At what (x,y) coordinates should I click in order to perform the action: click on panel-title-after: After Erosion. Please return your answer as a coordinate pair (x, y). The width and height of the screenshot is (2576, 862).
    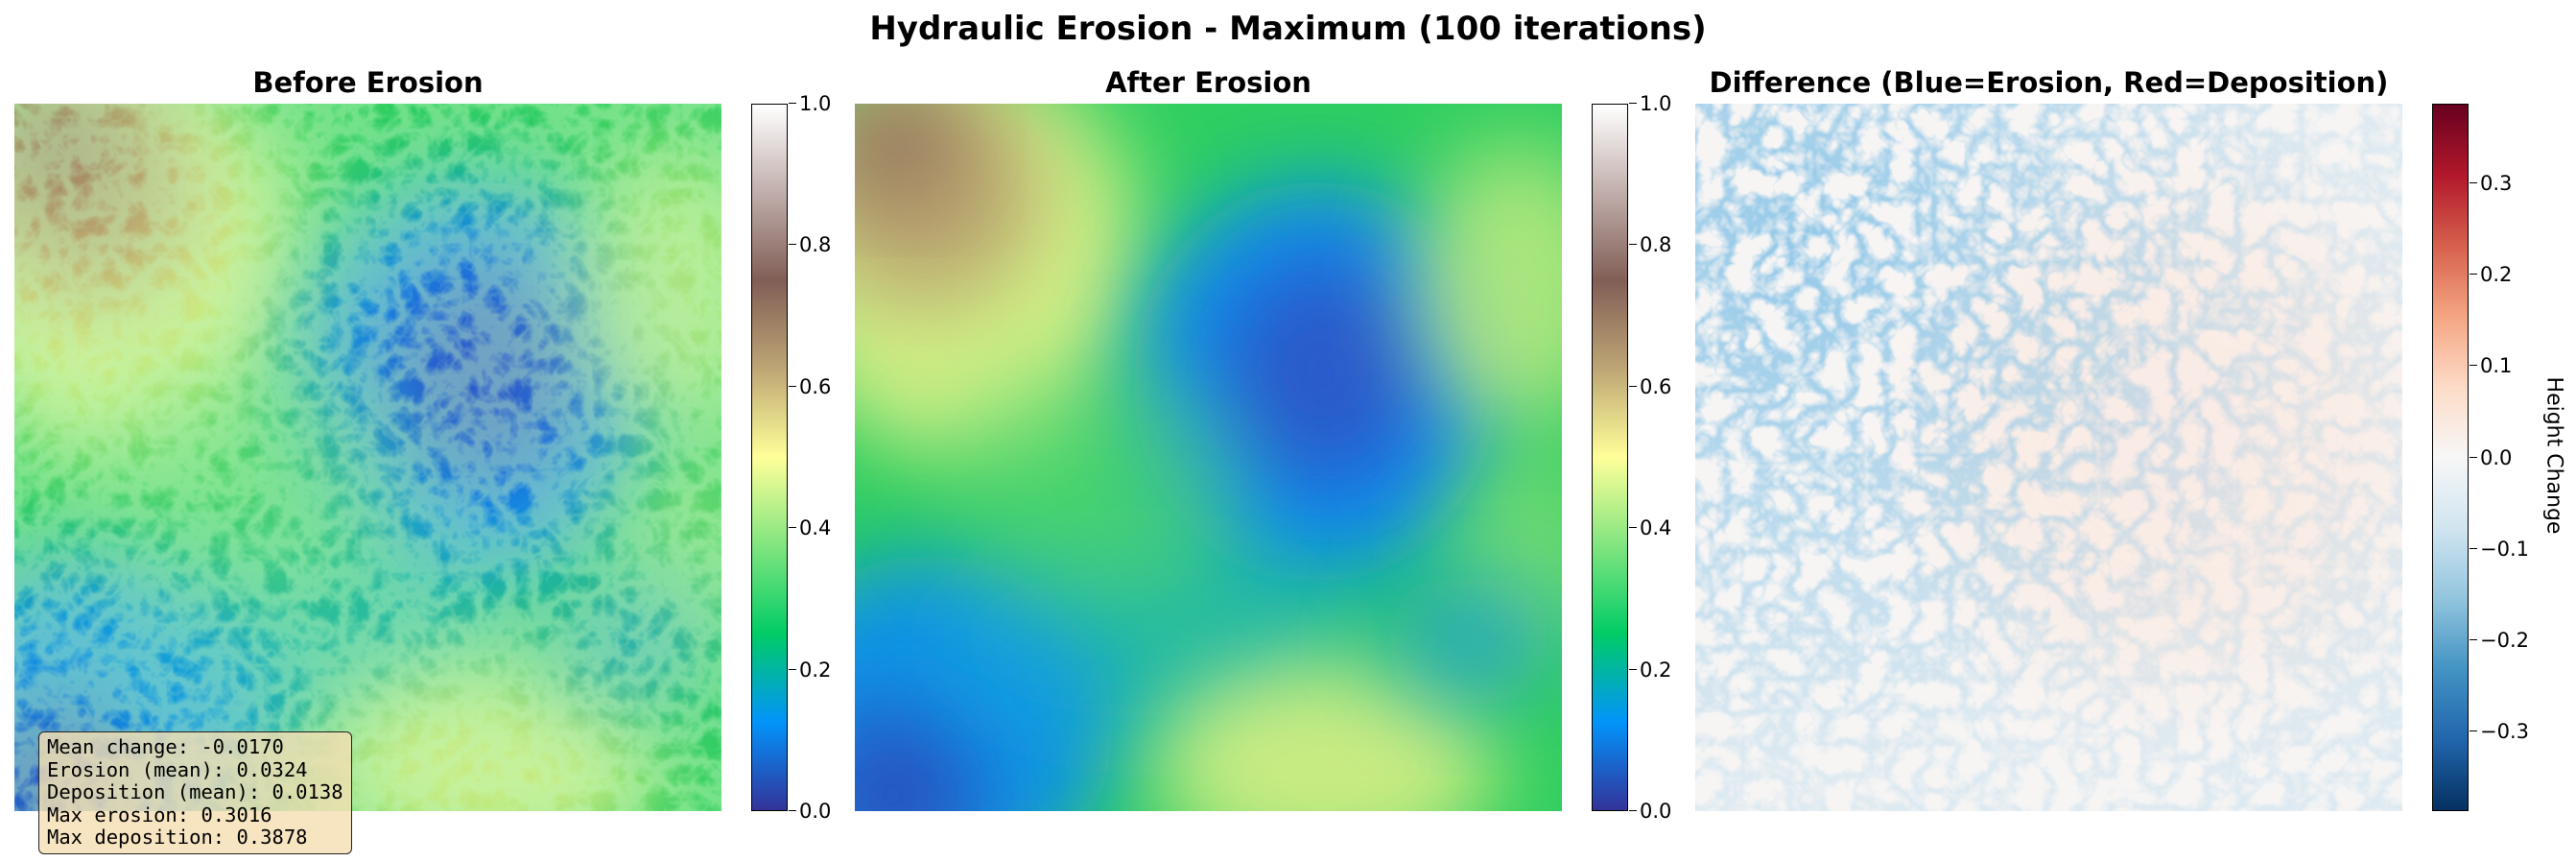
    Looking at the image, I should click on (1208, 82).